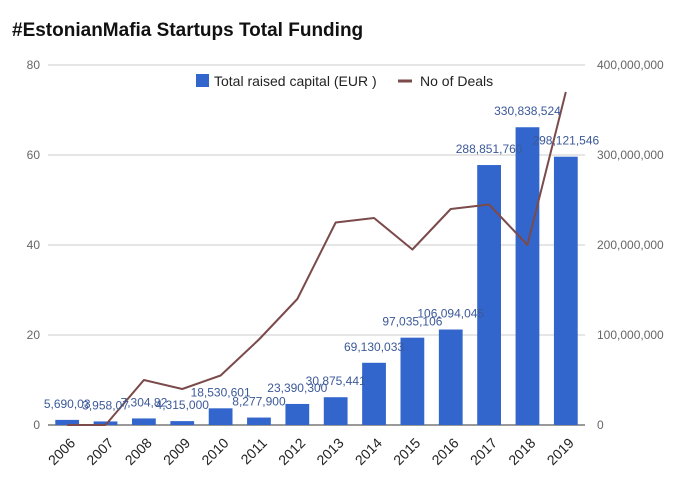 The height and width of the screenshot is (485, 685). I want to click on y-right-tick-label: 300,000,000, so click(630, 155).